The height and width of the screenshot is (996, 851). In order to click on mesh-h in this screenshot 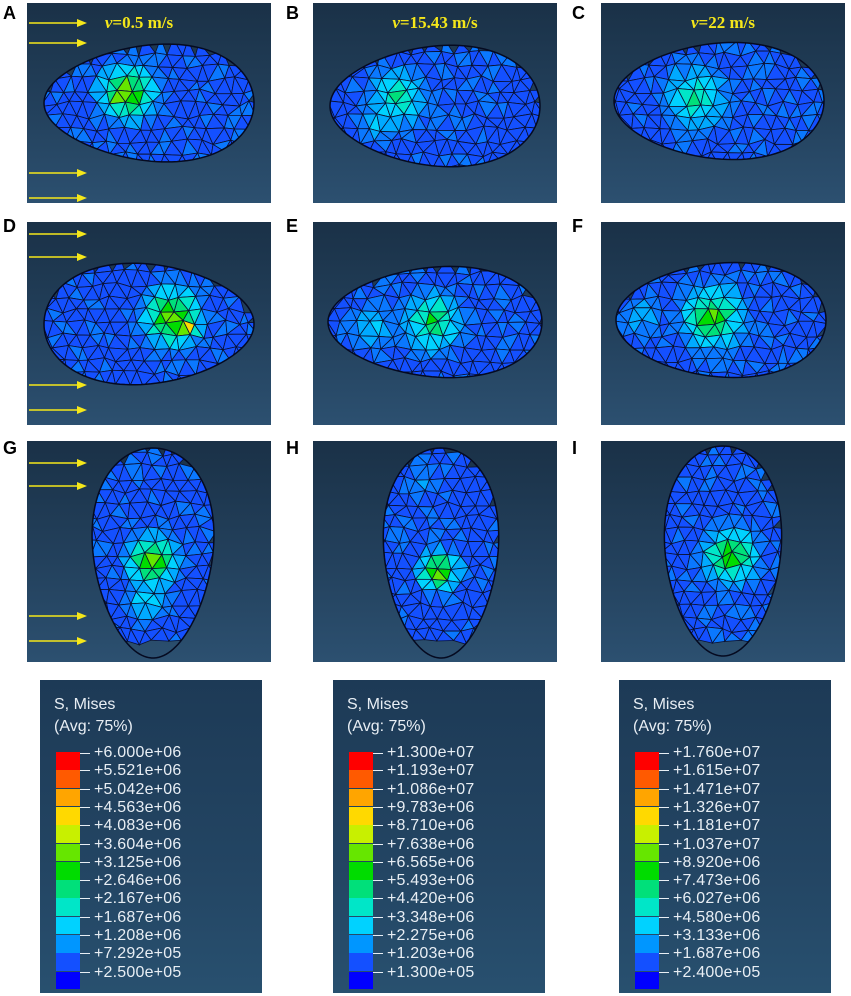, I will do `click(441, 553)`.